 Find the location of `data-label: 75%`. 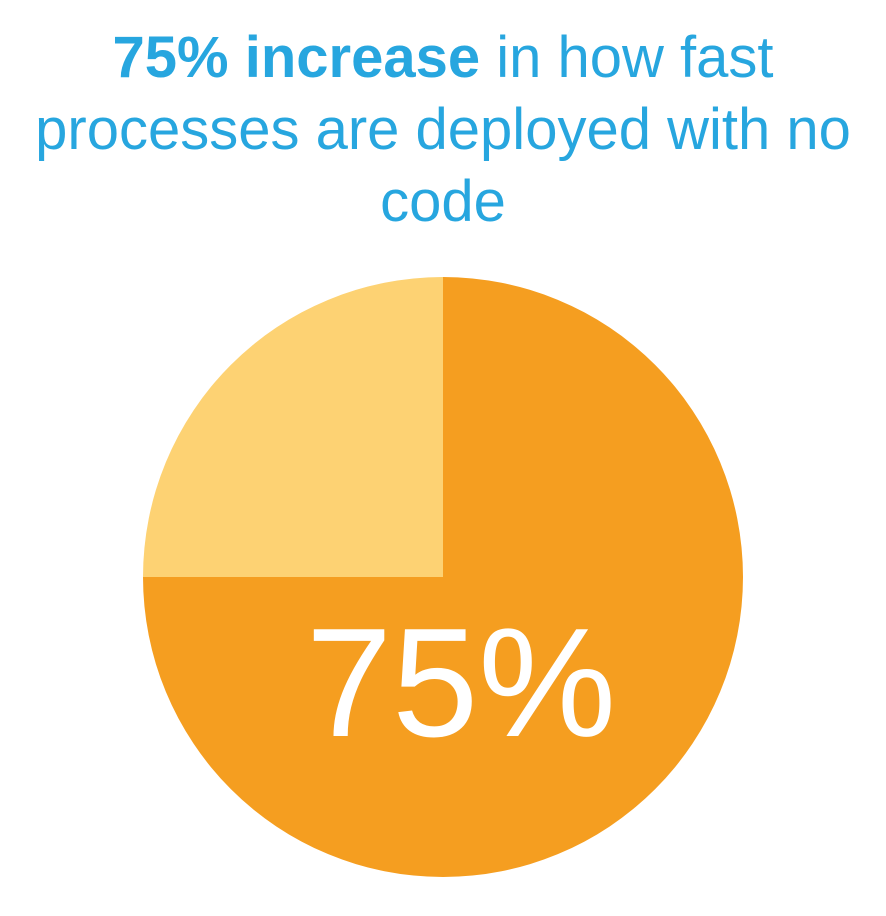

data-label: 75% is located at coordinates (461, 682).